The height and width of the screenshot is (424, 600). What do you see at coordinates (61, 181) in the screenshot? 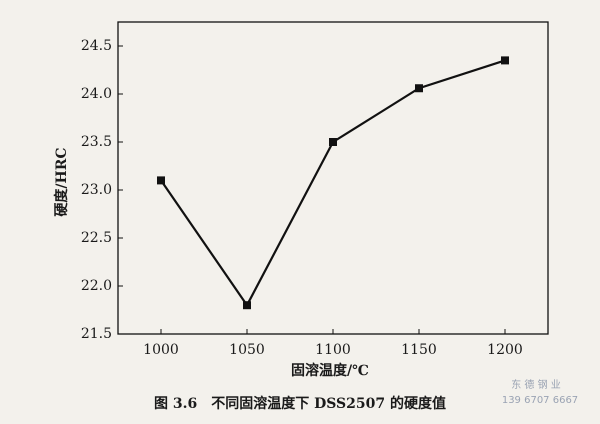
I see `y-axis-label: 硬度/HRC` at bounding box center [61, 181].